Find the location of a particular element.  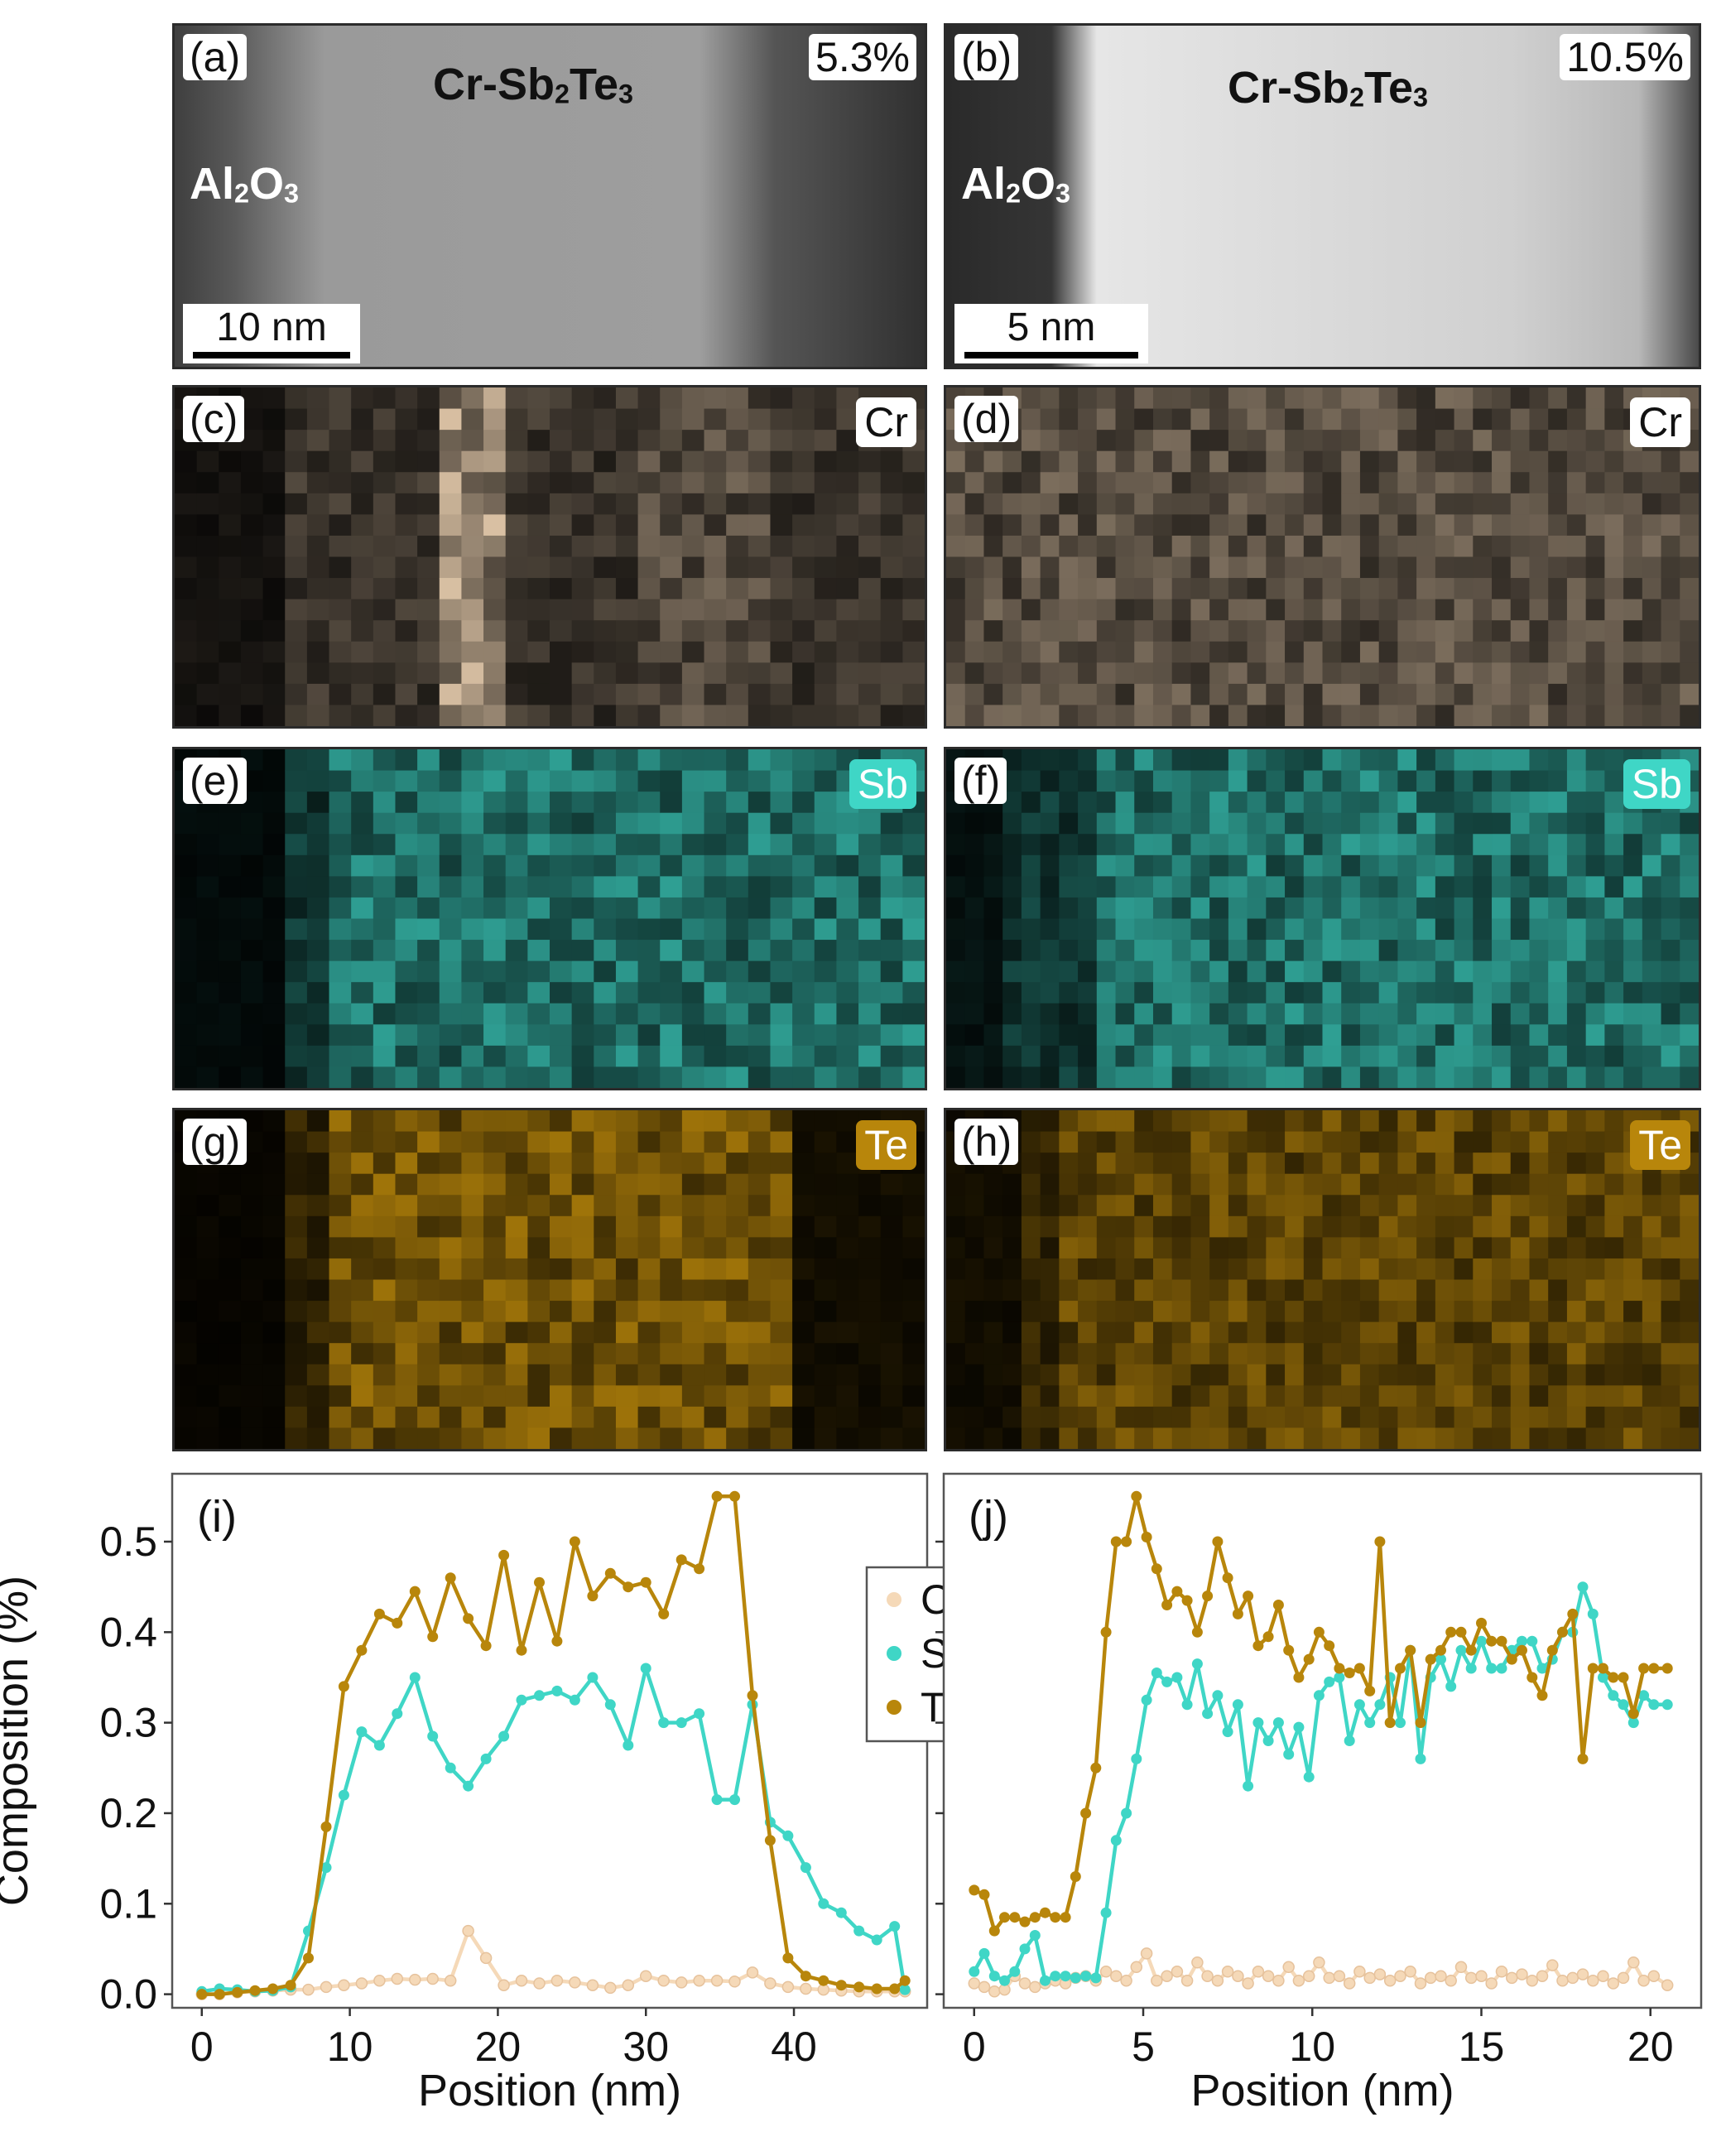

legend-marker-te is located at coordinates (894, 1707).